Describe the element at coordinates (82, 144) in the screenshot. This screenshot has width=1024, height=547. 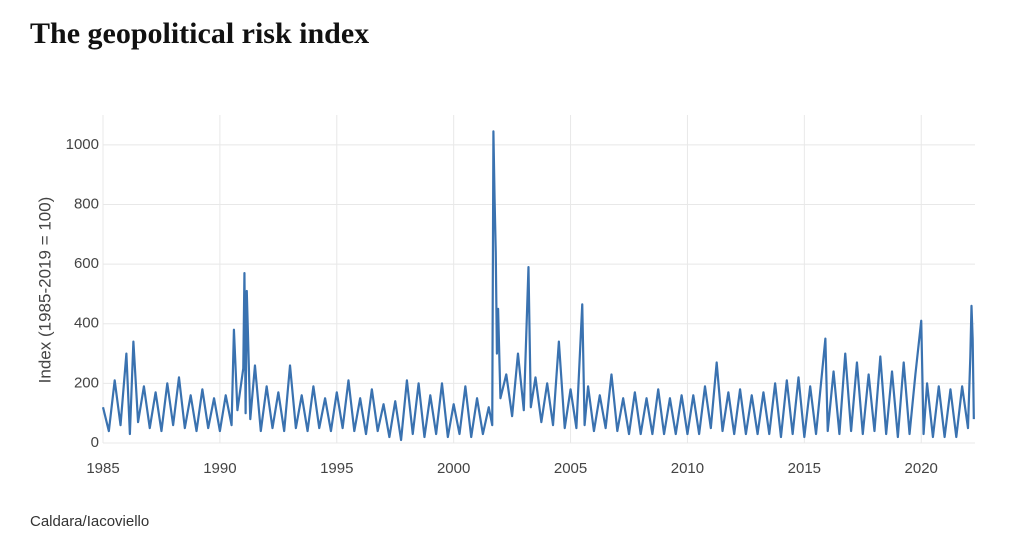
I see `y-tick-label: 1000` at that location.